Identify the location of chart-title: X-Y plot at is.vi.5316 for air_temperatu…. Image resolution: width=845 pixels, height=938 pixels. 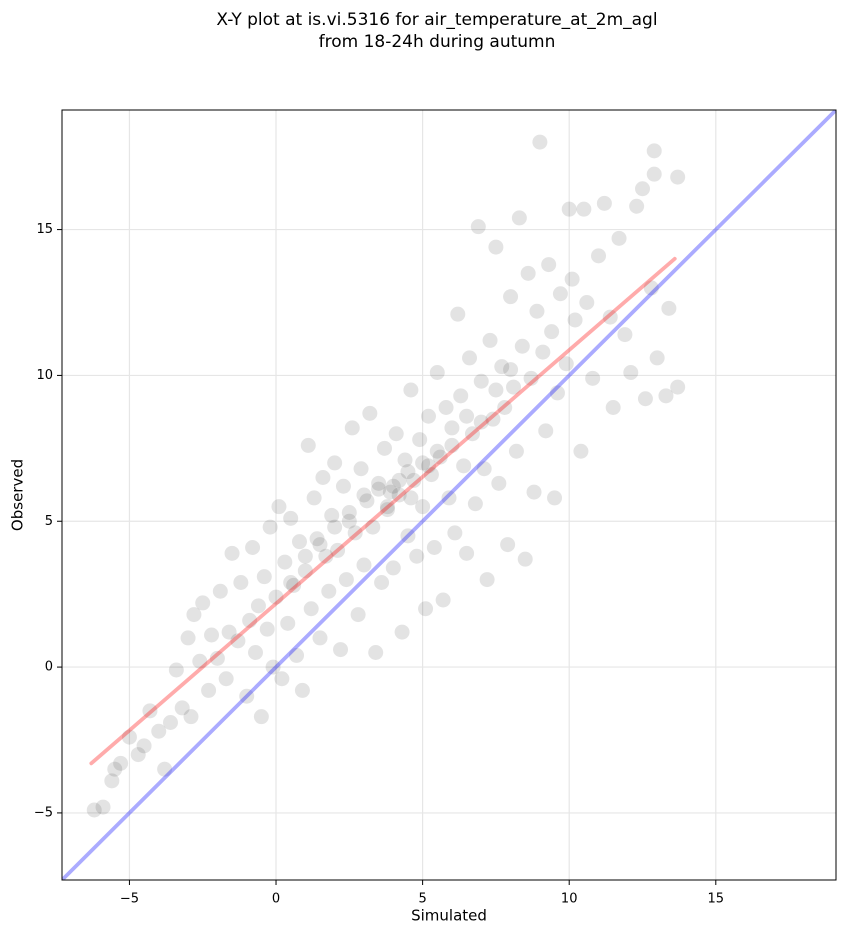
(436, 20).